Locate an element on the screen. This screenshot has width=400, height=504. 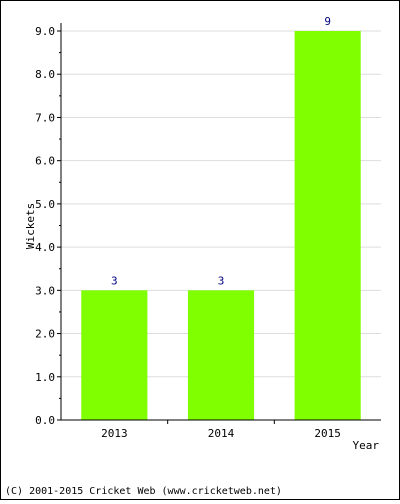
x-tick-label: 2015 is located at coordinates (327, 433).